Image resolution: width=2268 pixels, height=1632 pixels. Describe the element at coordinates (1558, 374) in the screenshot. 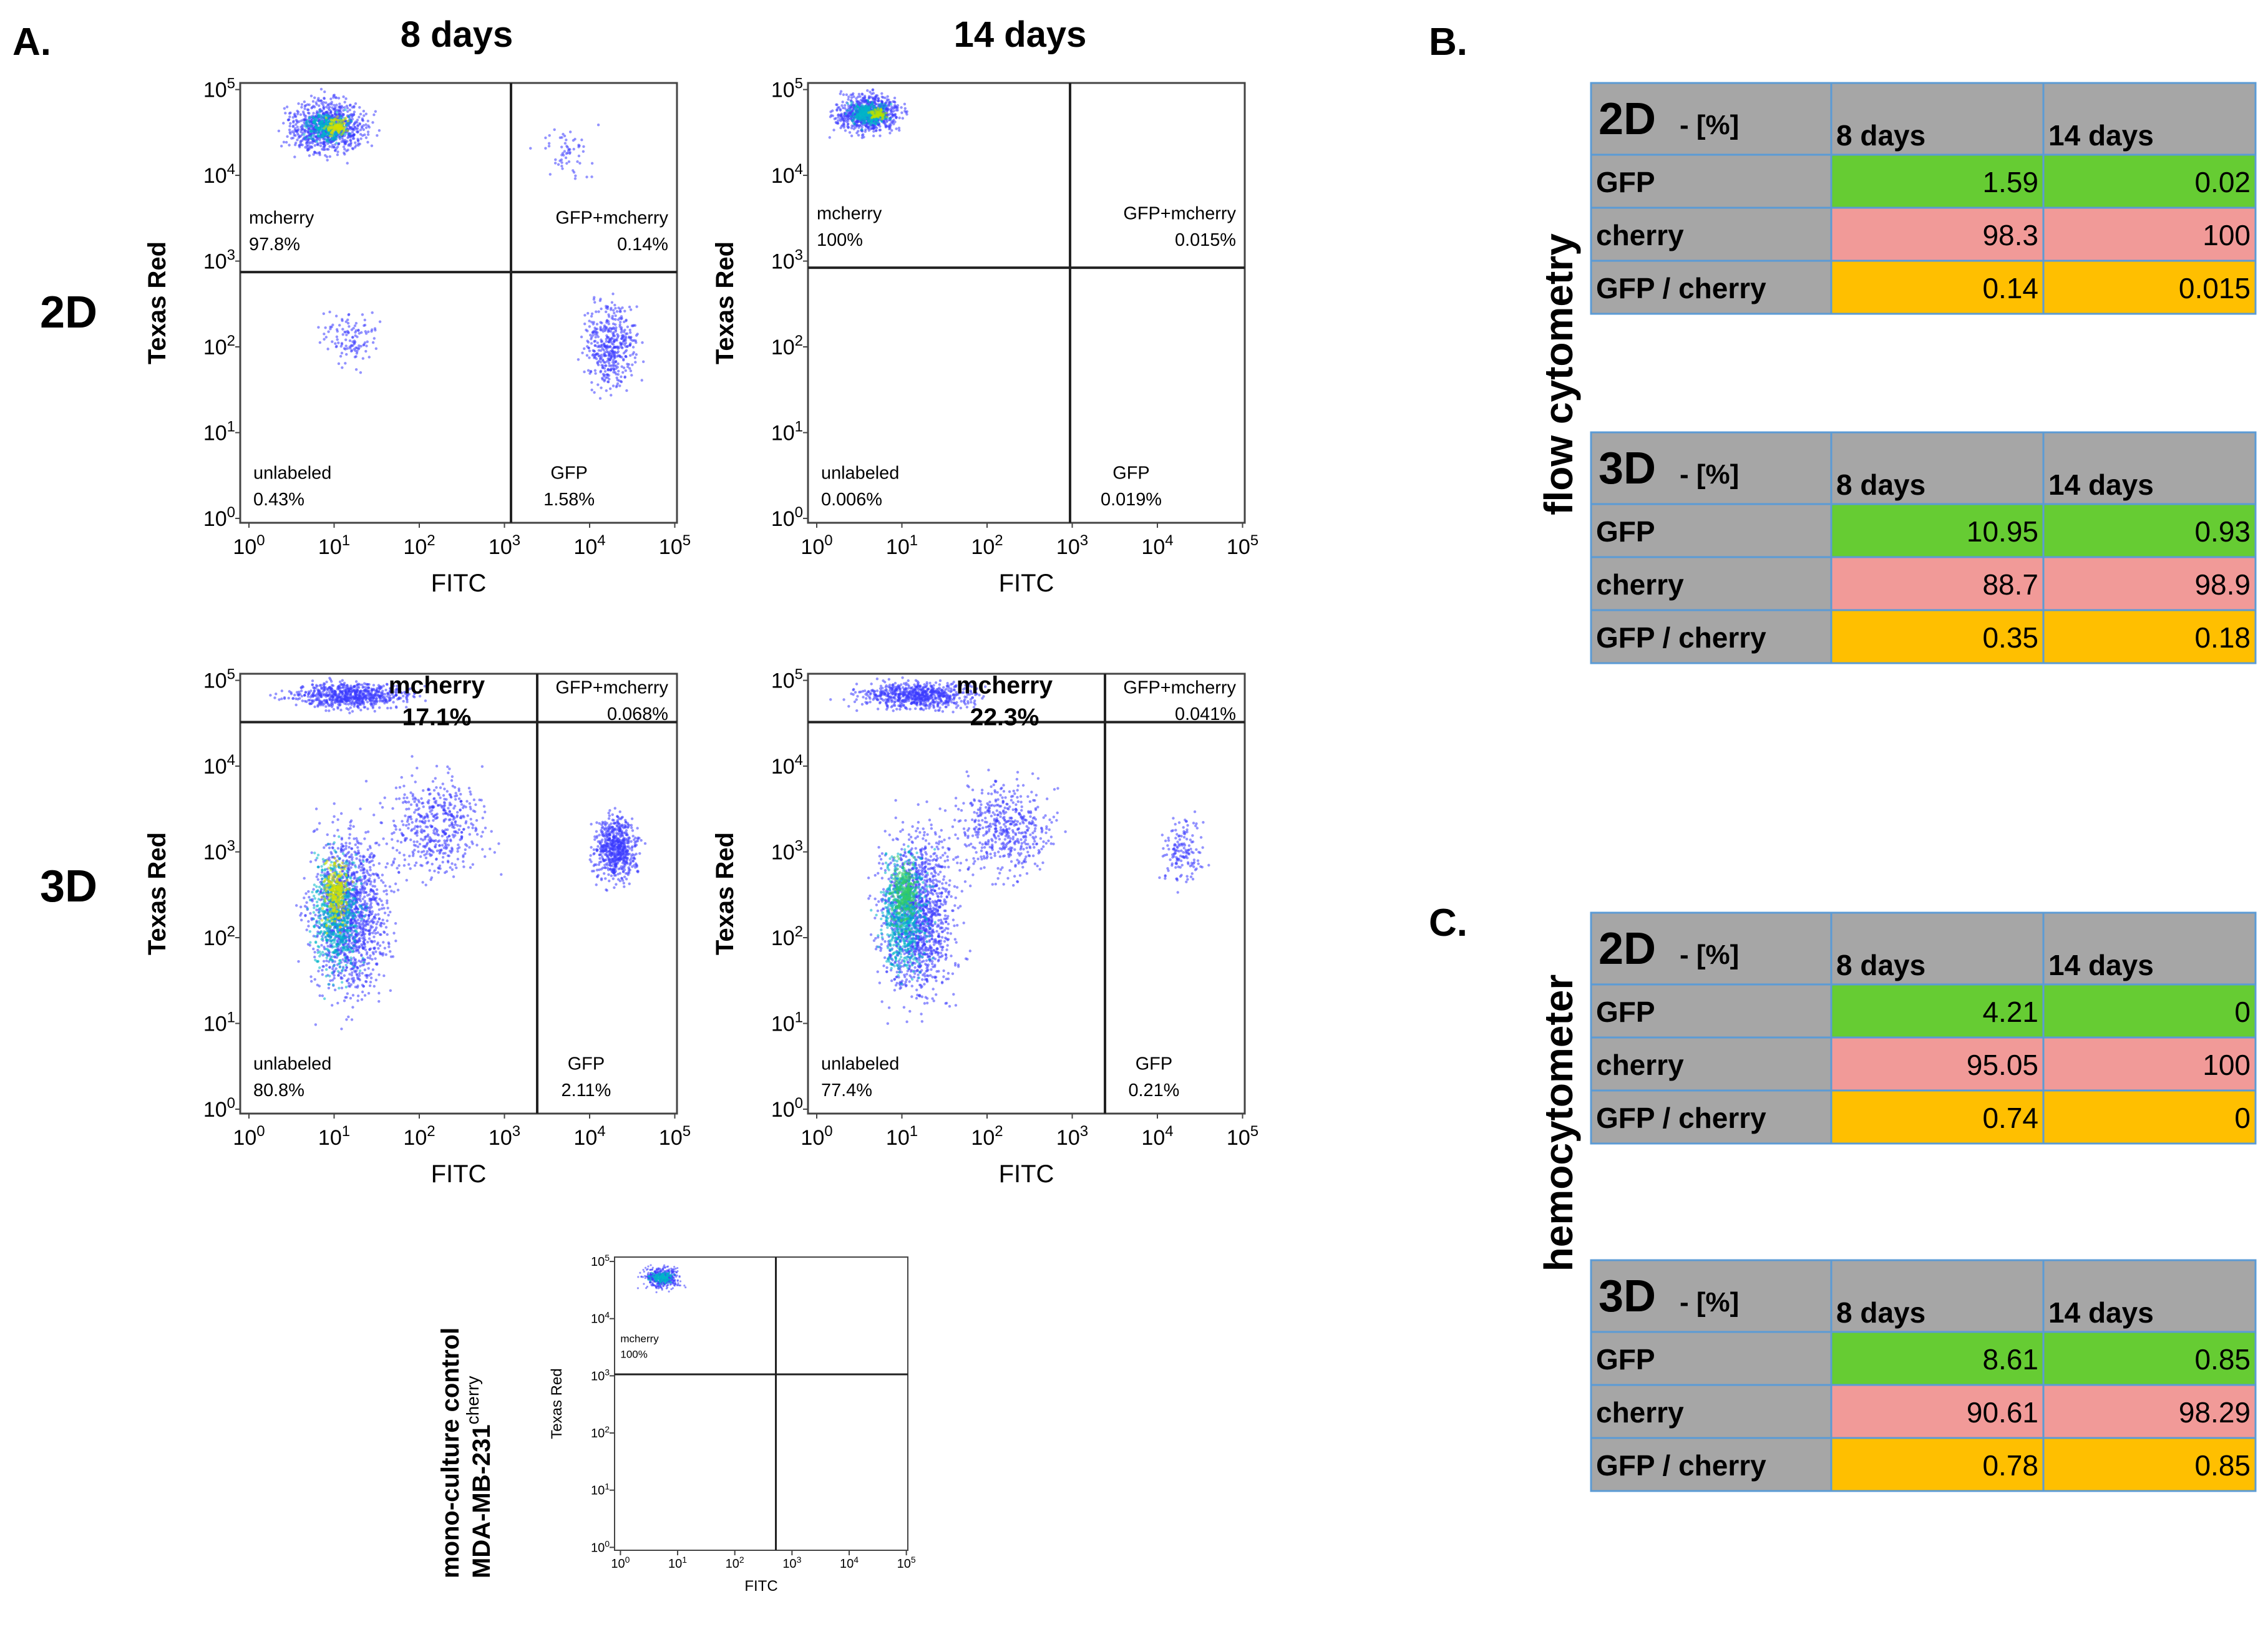

I see `side-label-flow-cytometry: flow cytometry` at that location.